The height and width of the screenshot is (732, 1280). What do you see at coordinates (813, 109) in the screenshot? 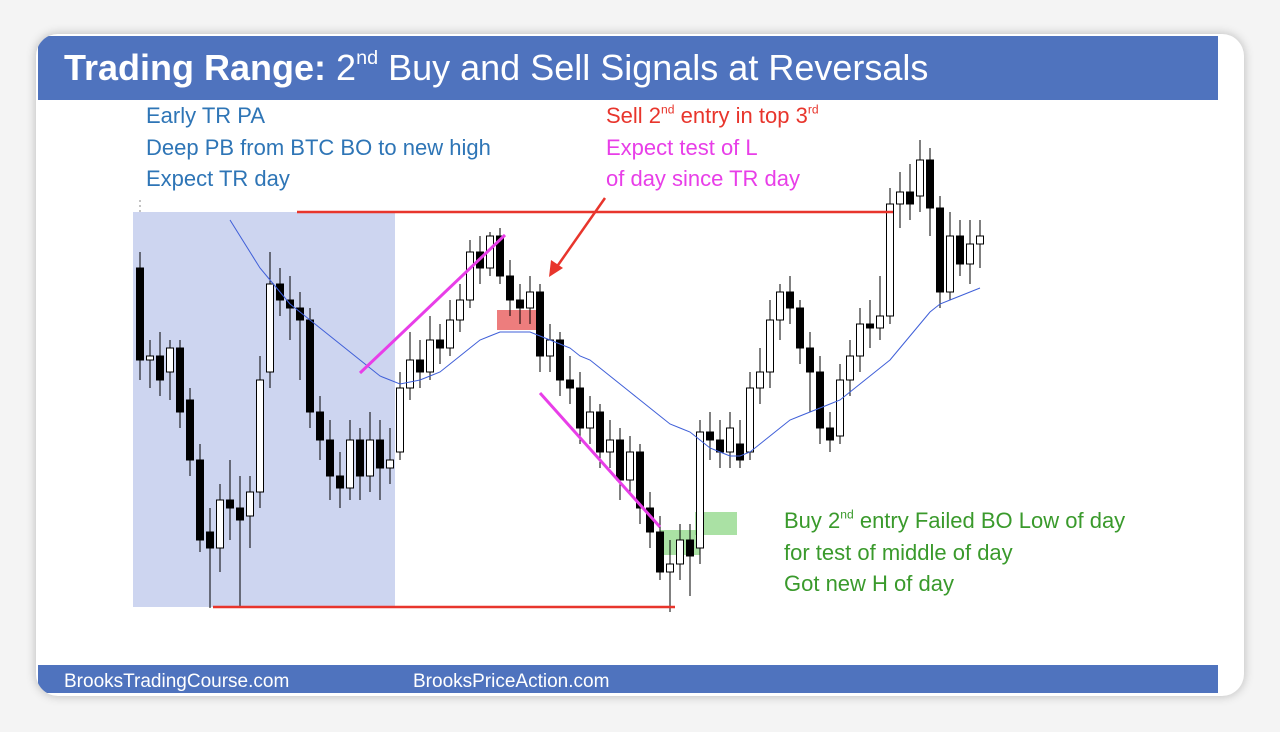
I see `note-sup: rd` at bounding box center [813, 109].